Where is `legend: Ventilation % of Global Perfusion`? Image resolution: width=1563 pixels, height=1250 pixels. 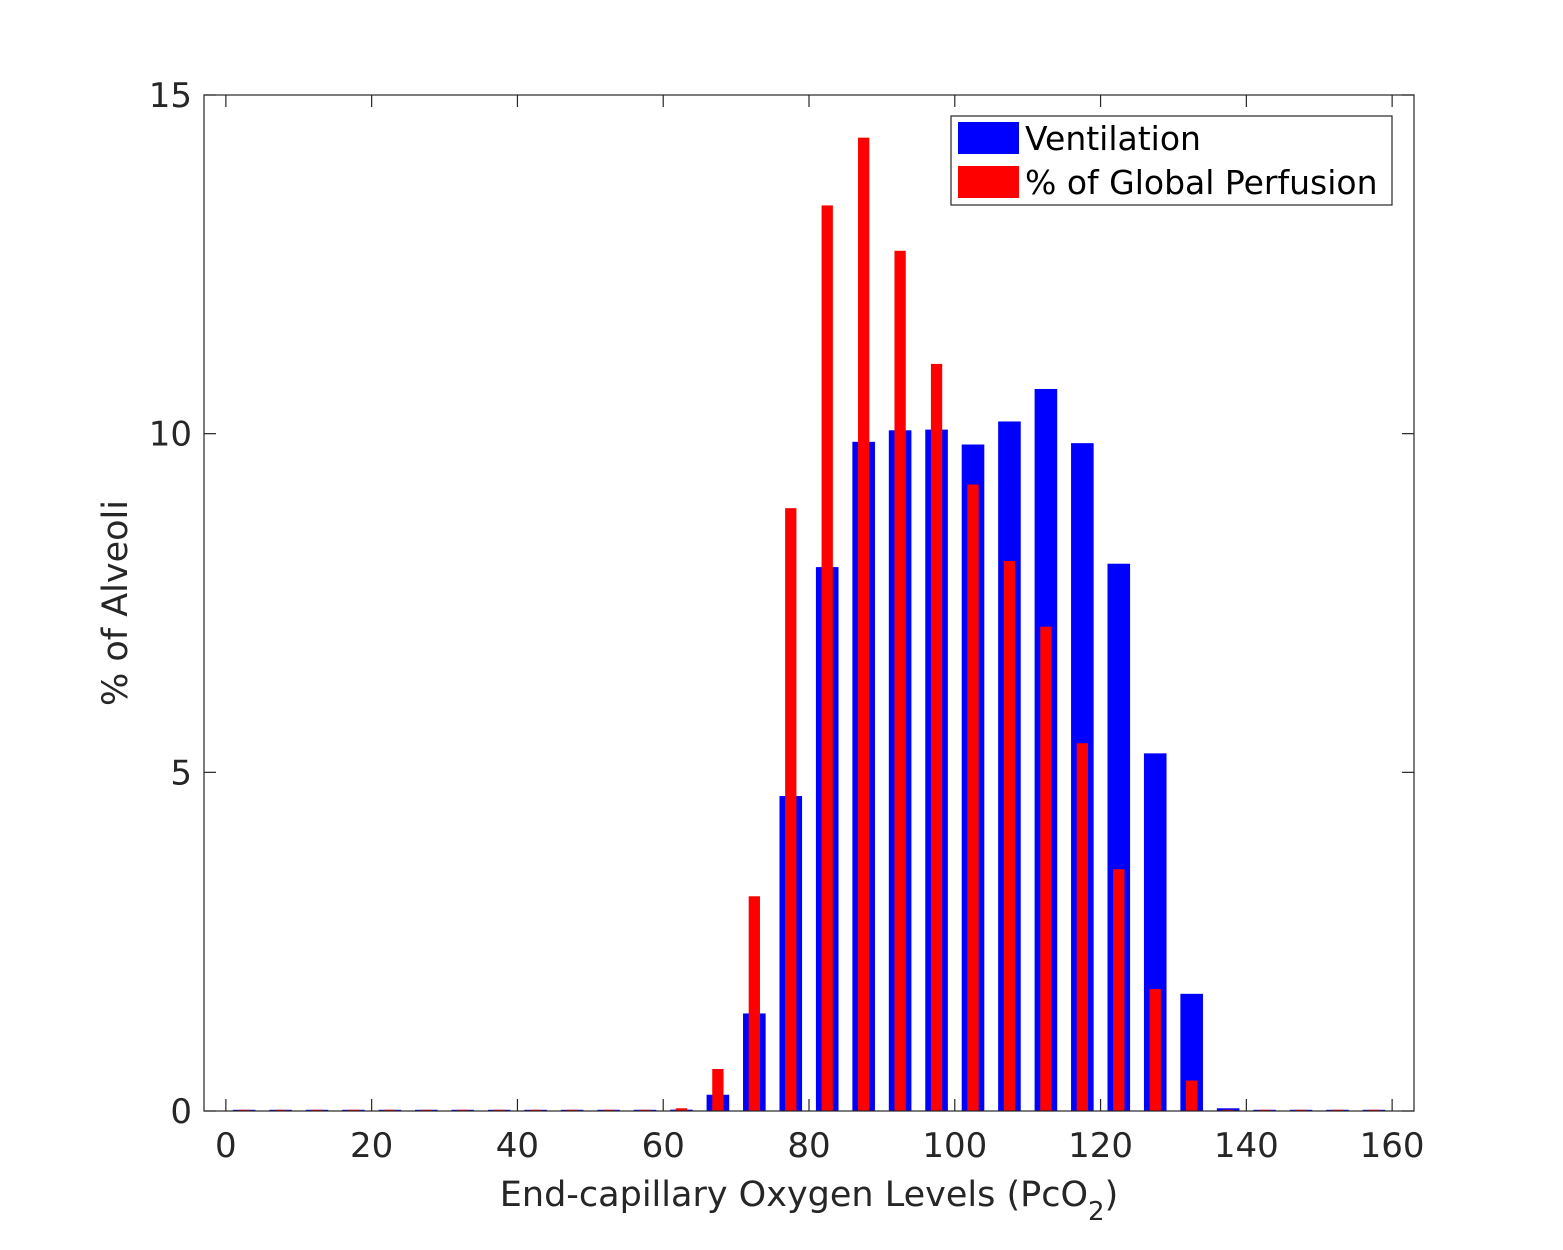
legend: Ventilation % of Global Perfusion is located at coordinates (1171, 160).